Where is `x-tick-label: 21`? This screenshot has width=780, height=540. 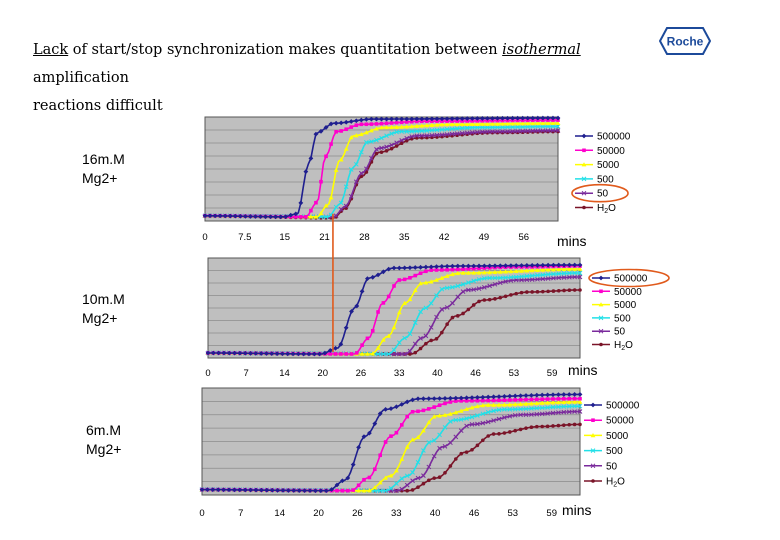 x-tick-label: 21 is located at coordinates (324, 237).